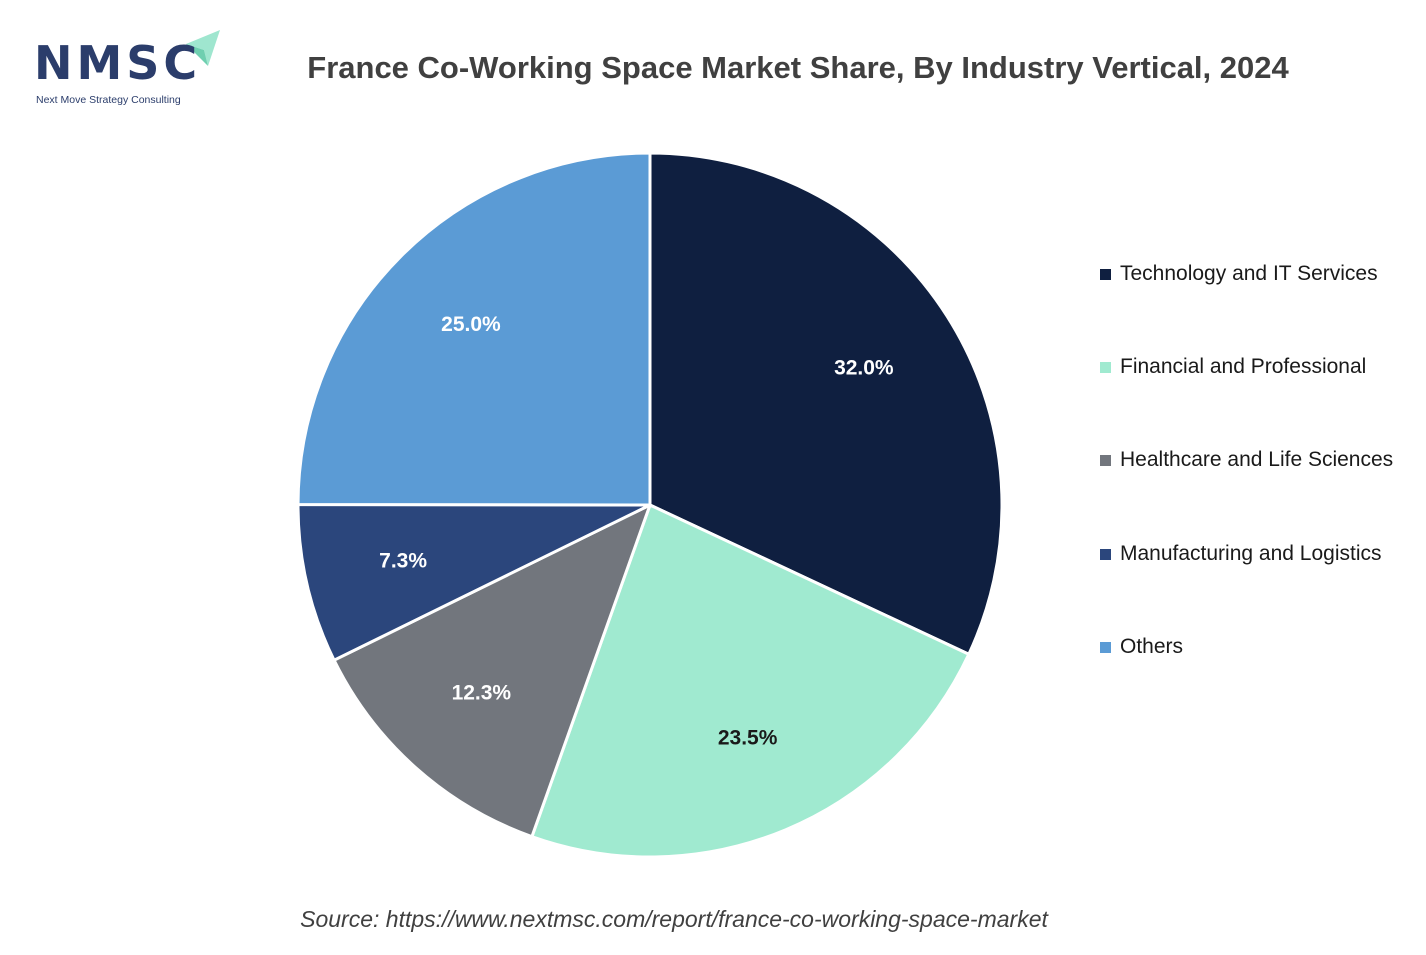 The height and width of the screenshot is (955, 1426). I want to click on pie-data-label-1: 23.5%, so click(748, 737).